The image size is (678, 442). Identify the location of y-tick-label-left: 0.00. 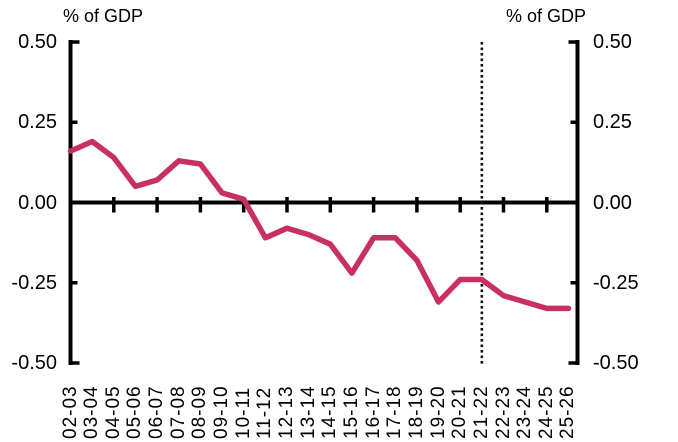
(37, 202).